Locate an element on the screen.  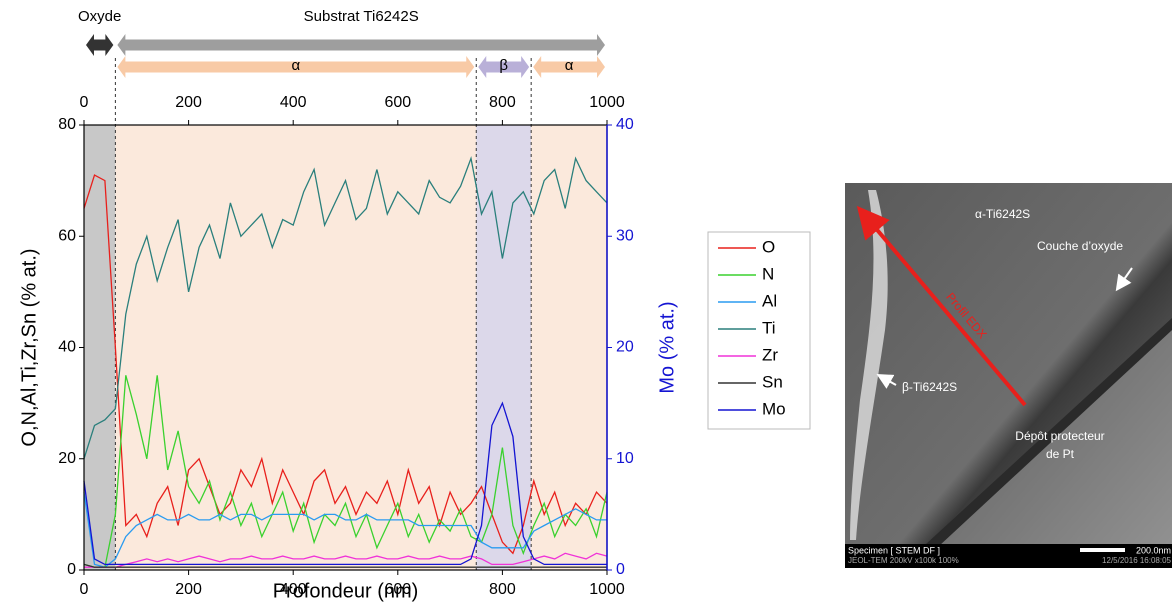
phase-label: β is located at coordinates (503, 65).